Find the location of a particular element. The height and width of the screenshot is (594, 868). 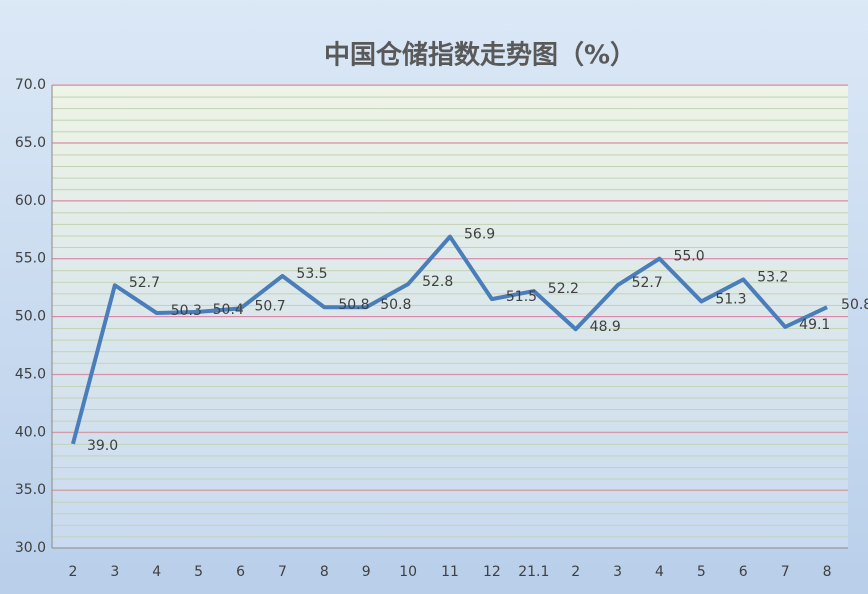

y-tick-label: 40.0 is located at coordinates (30, 432).